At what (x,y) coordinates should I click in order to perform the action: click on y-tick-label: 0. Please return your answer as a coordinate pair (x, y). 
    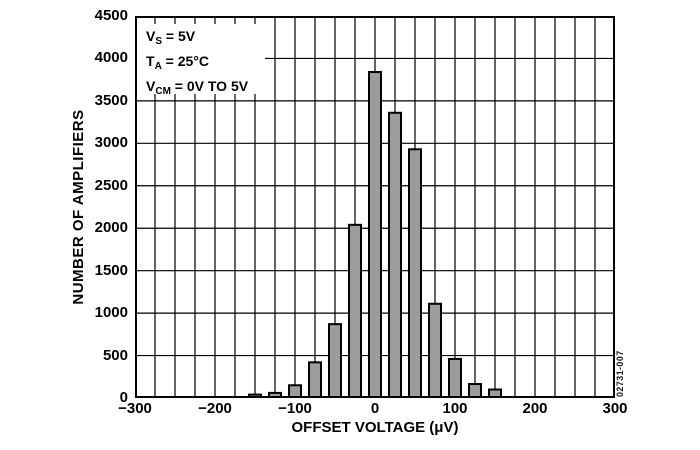
    Looking at the image, I should click on (123, 397).